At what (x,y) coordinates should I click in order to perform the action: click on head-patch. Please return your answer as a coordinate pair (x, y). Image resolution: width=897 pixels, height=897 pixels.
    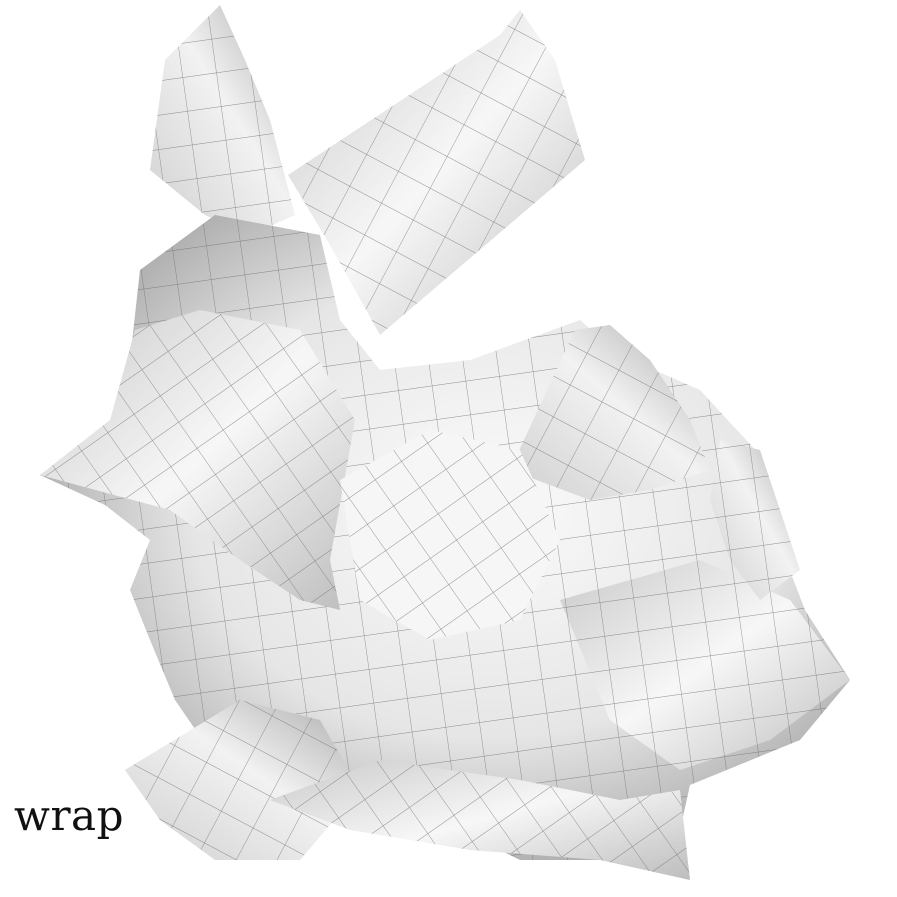
    Looking at the image, I should click on (197, 460).